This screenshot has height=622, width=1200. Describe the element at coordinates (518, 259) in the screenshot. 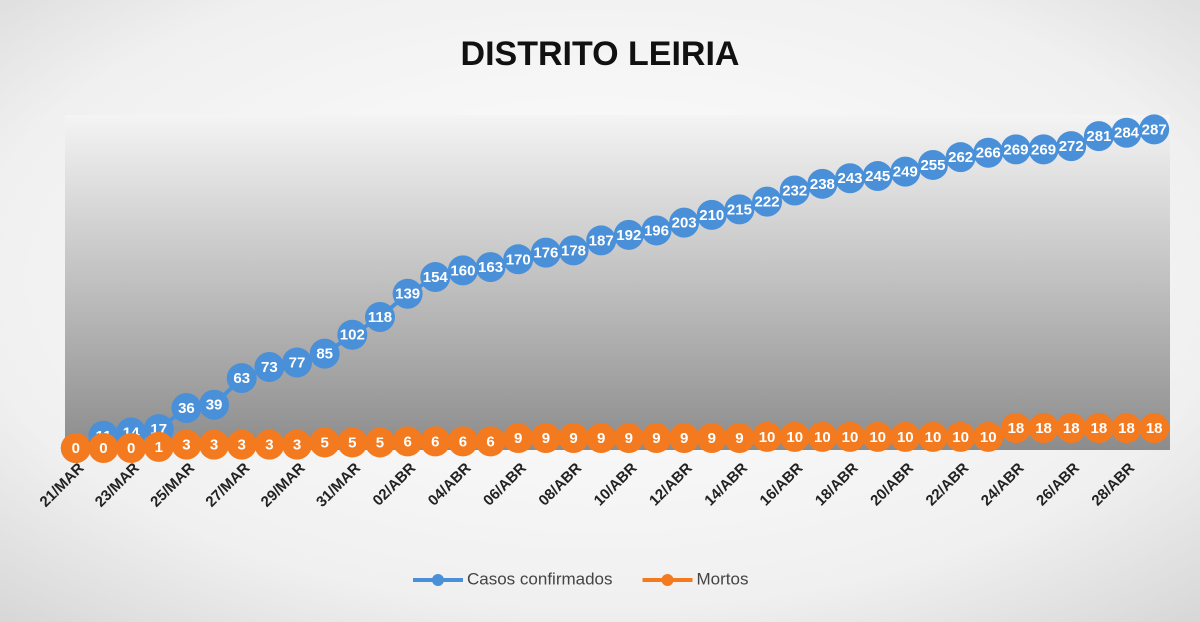

I see `data-label: 170` at that location.